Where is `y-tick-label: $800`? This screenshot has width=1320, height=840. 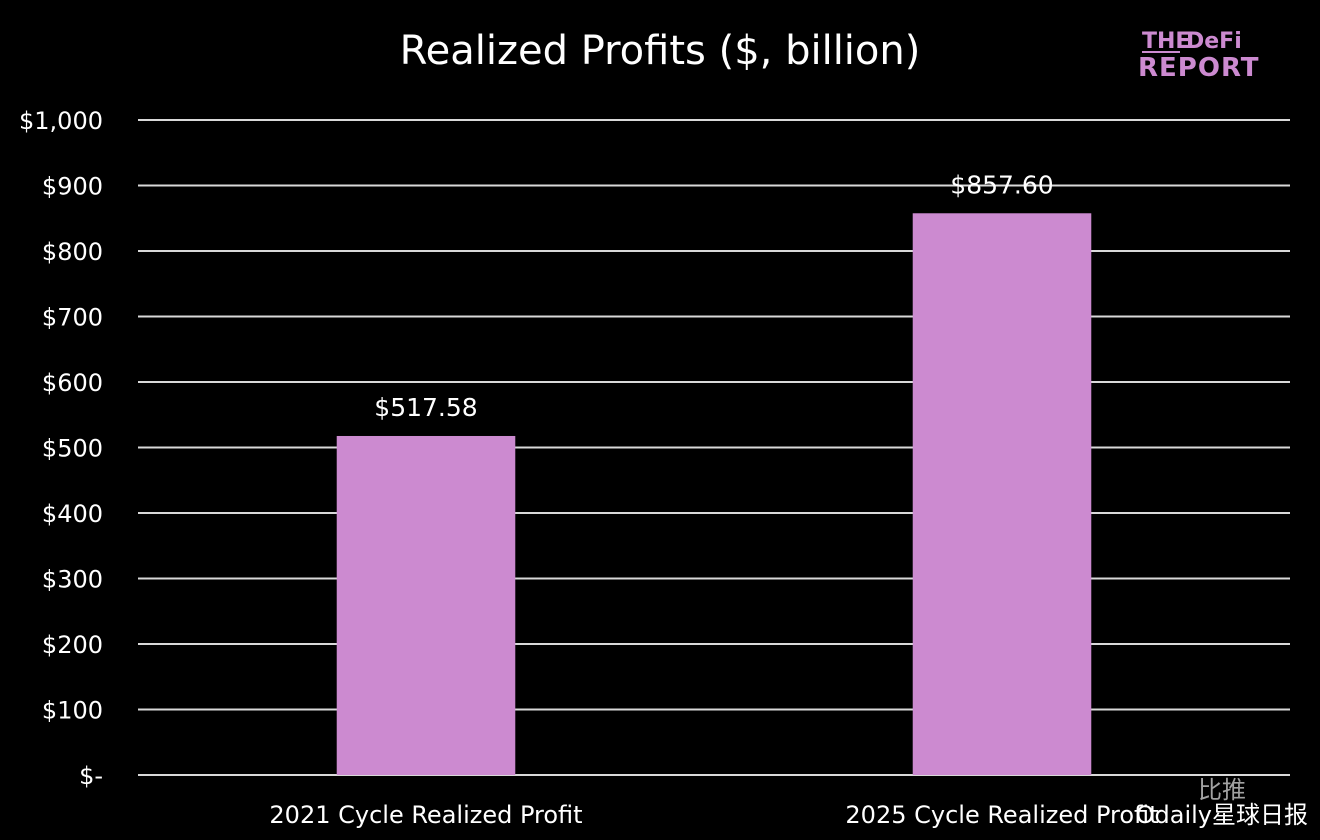 y-tick-label: $800 is located at coordinates (72, 252).